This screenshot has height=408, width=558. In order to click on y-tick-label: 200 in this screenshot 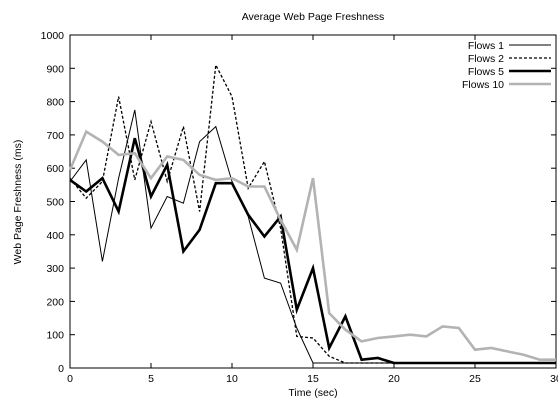, I will do `click(55, 302)`.